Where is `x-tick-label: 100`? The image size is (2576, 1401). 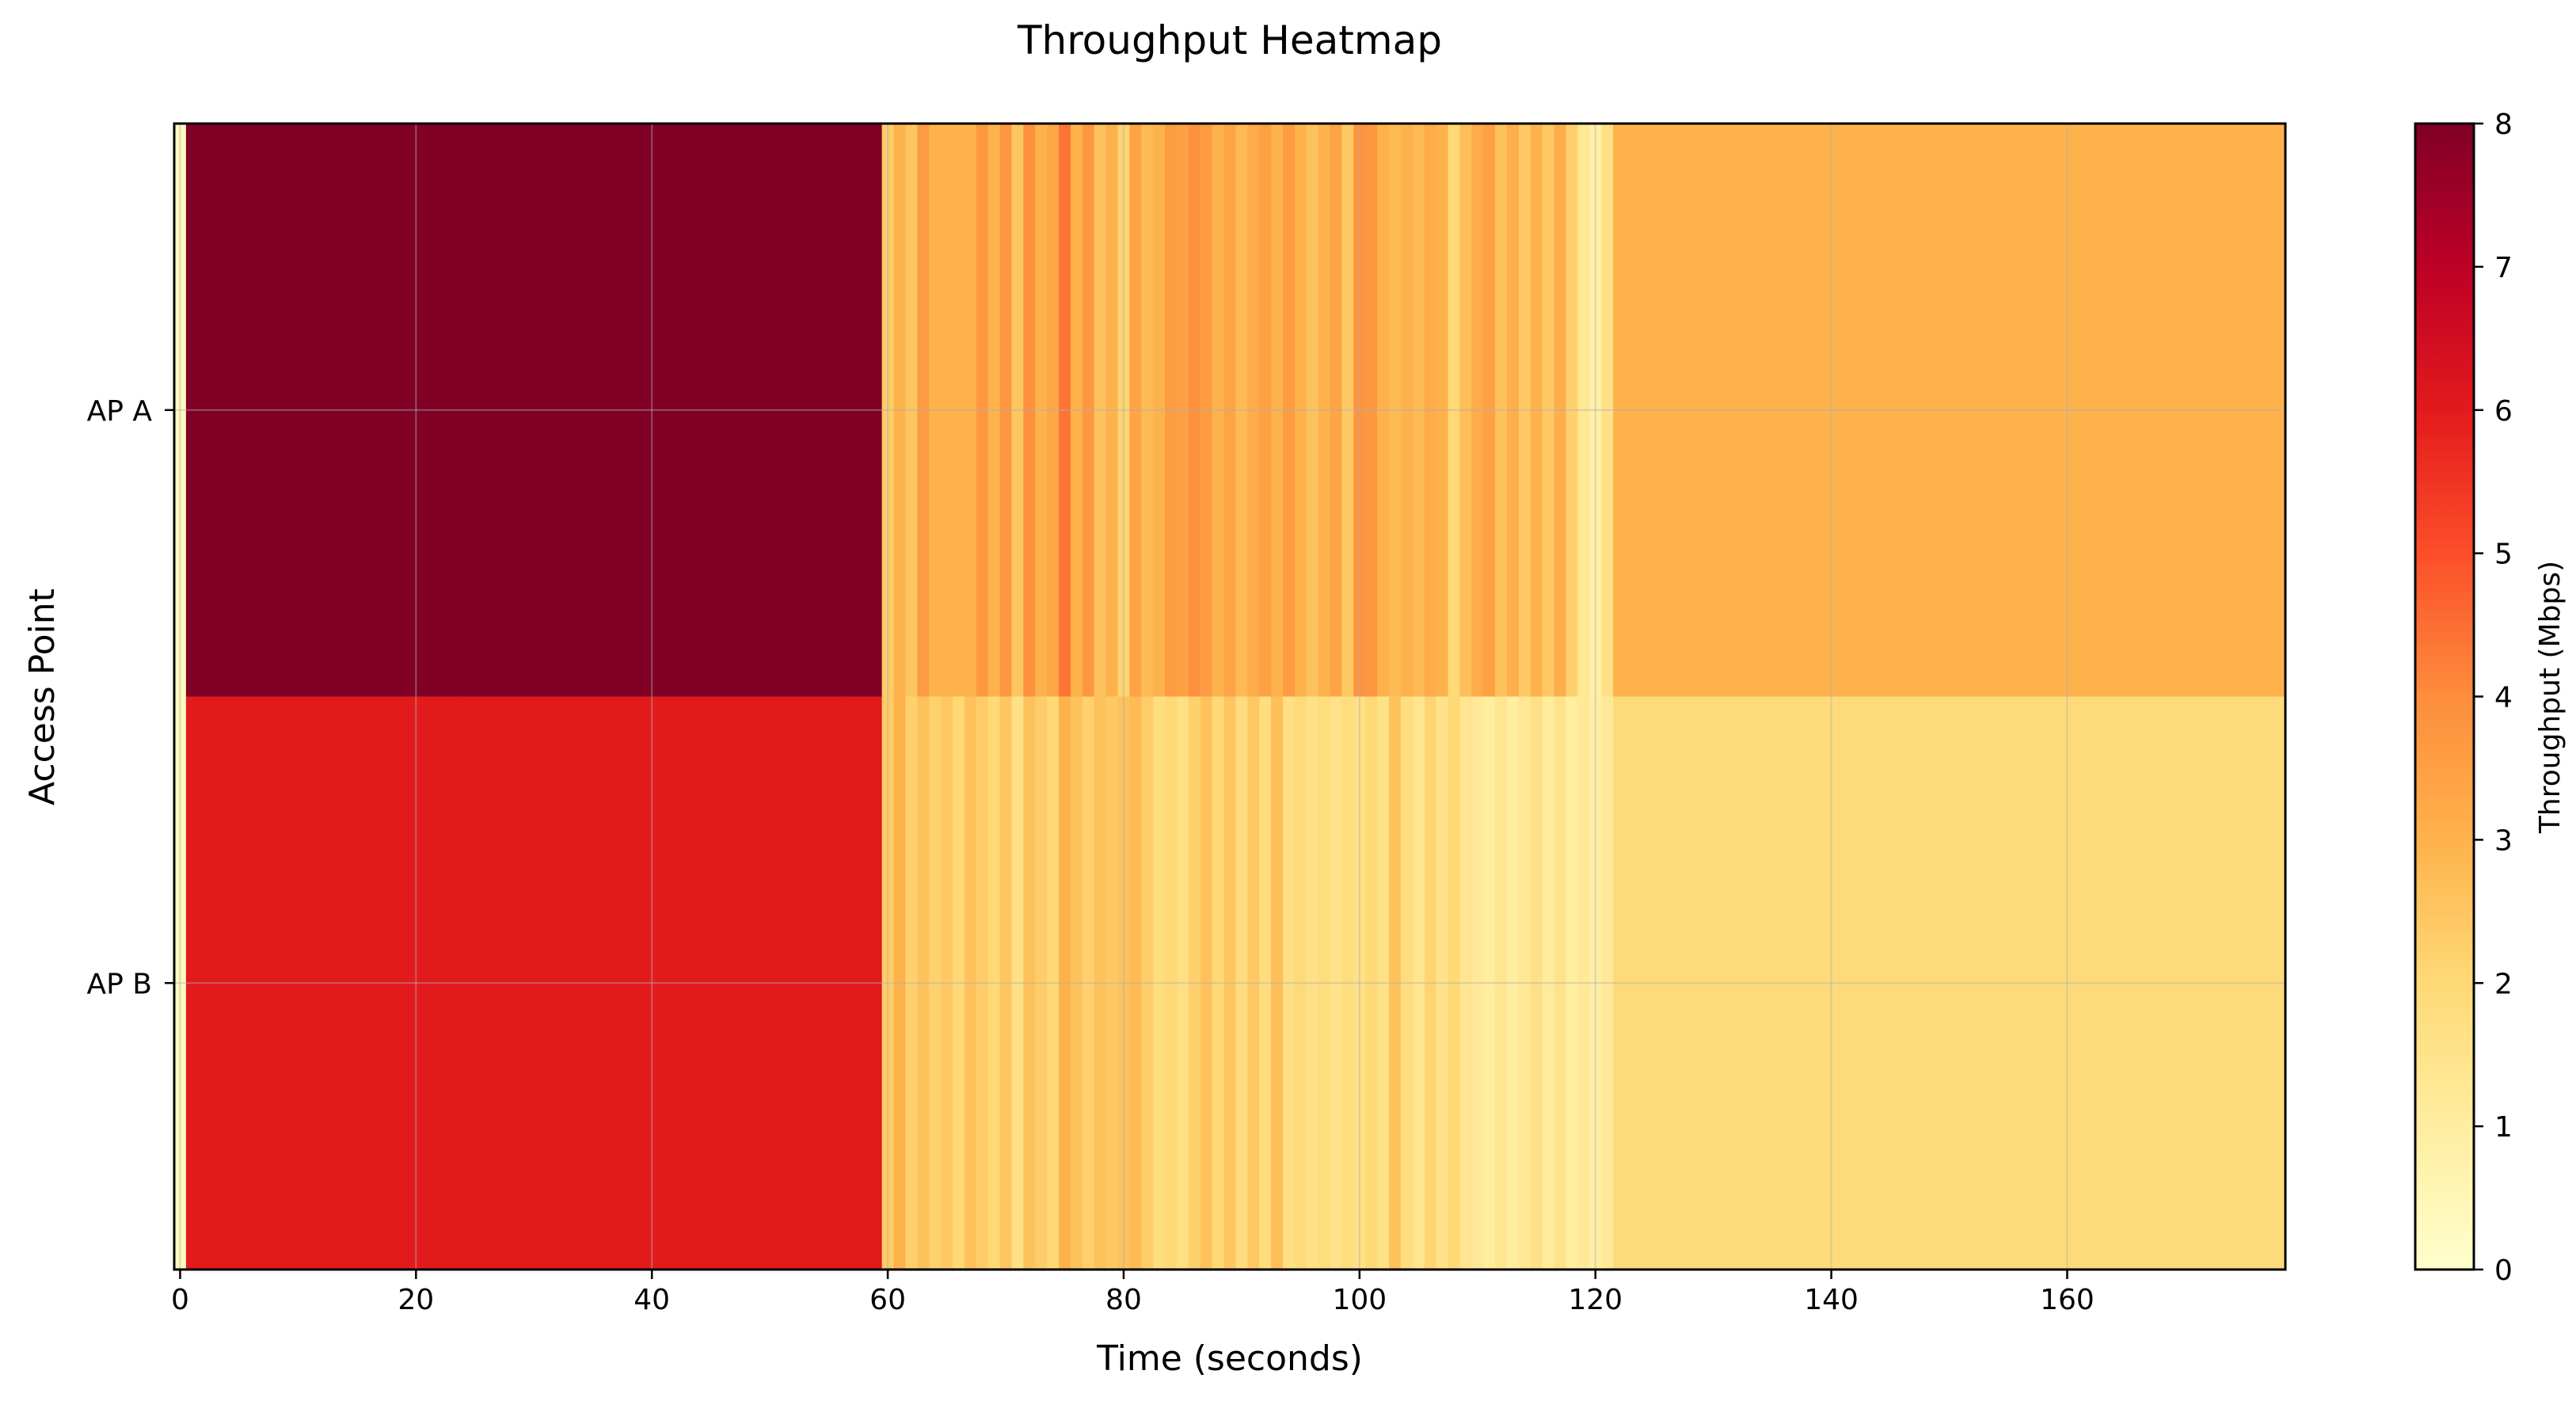
x-tick-label: 100 is located at coordinates (1359, 1300).